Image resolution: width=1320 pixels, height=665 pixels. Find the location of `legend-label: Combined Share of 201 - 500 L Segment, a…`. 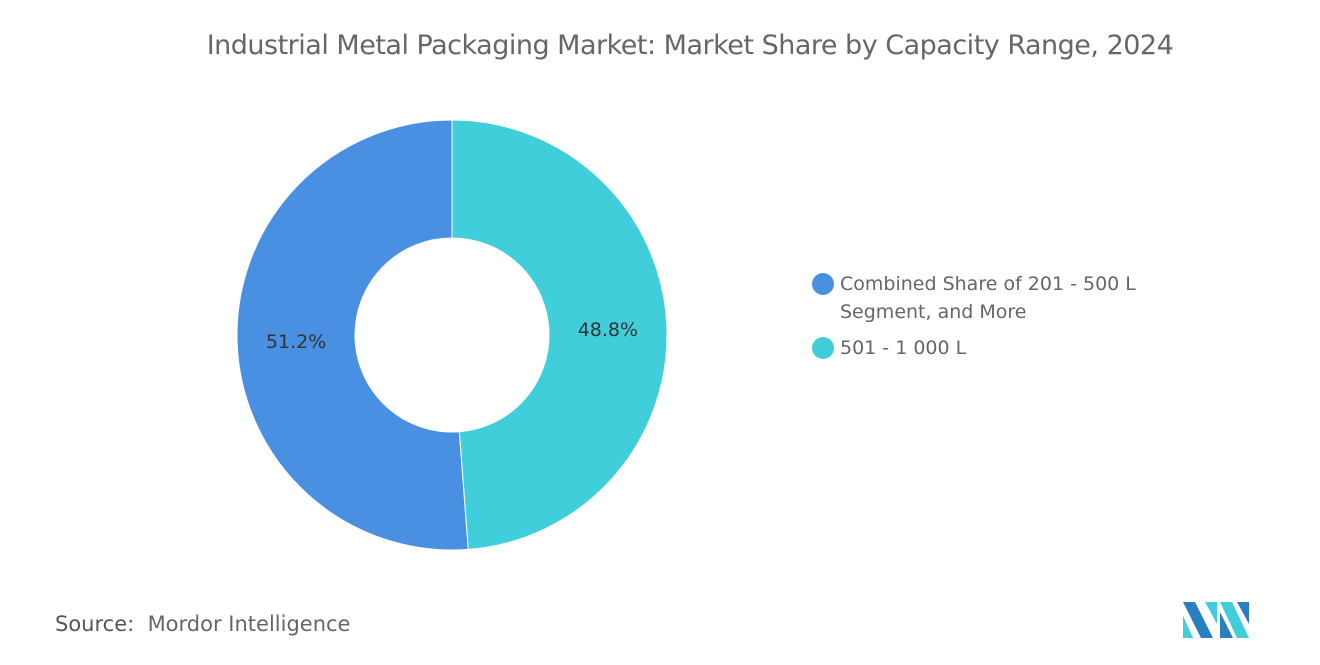

legend-label: Combined Share of 201 - 500 L Segment, a… is located at coordinates (988, 298).